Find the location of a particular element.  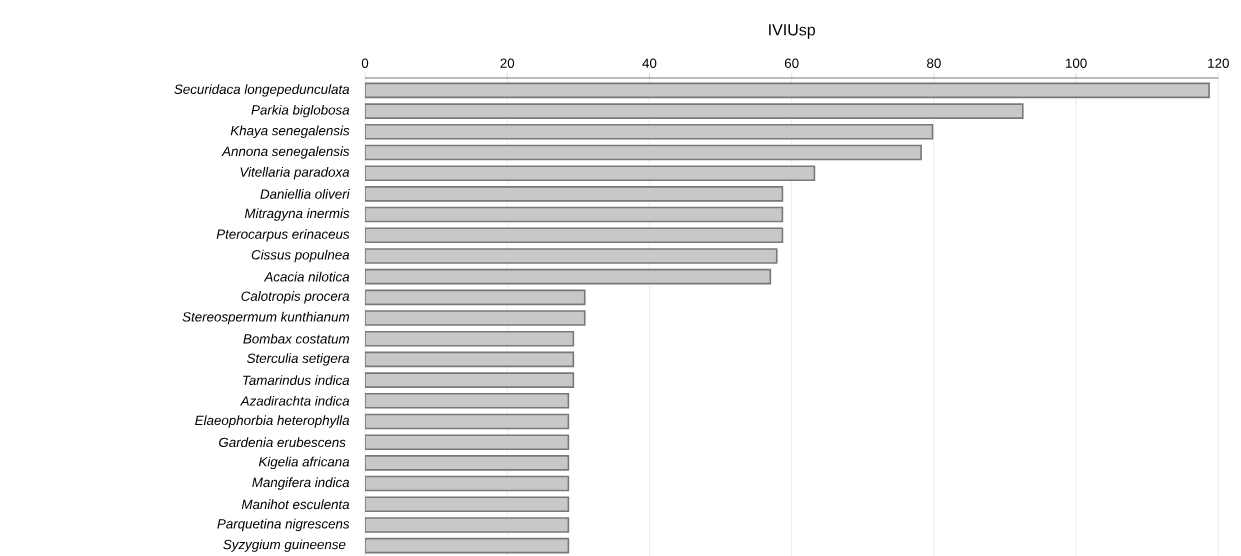

y-tick-label: Annona senegalensis is located at coordinates (285, 152).